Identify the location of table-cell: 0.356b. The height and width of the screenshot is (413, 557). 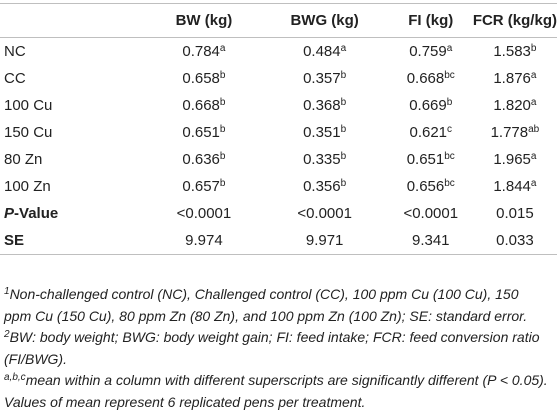
(325, 186).